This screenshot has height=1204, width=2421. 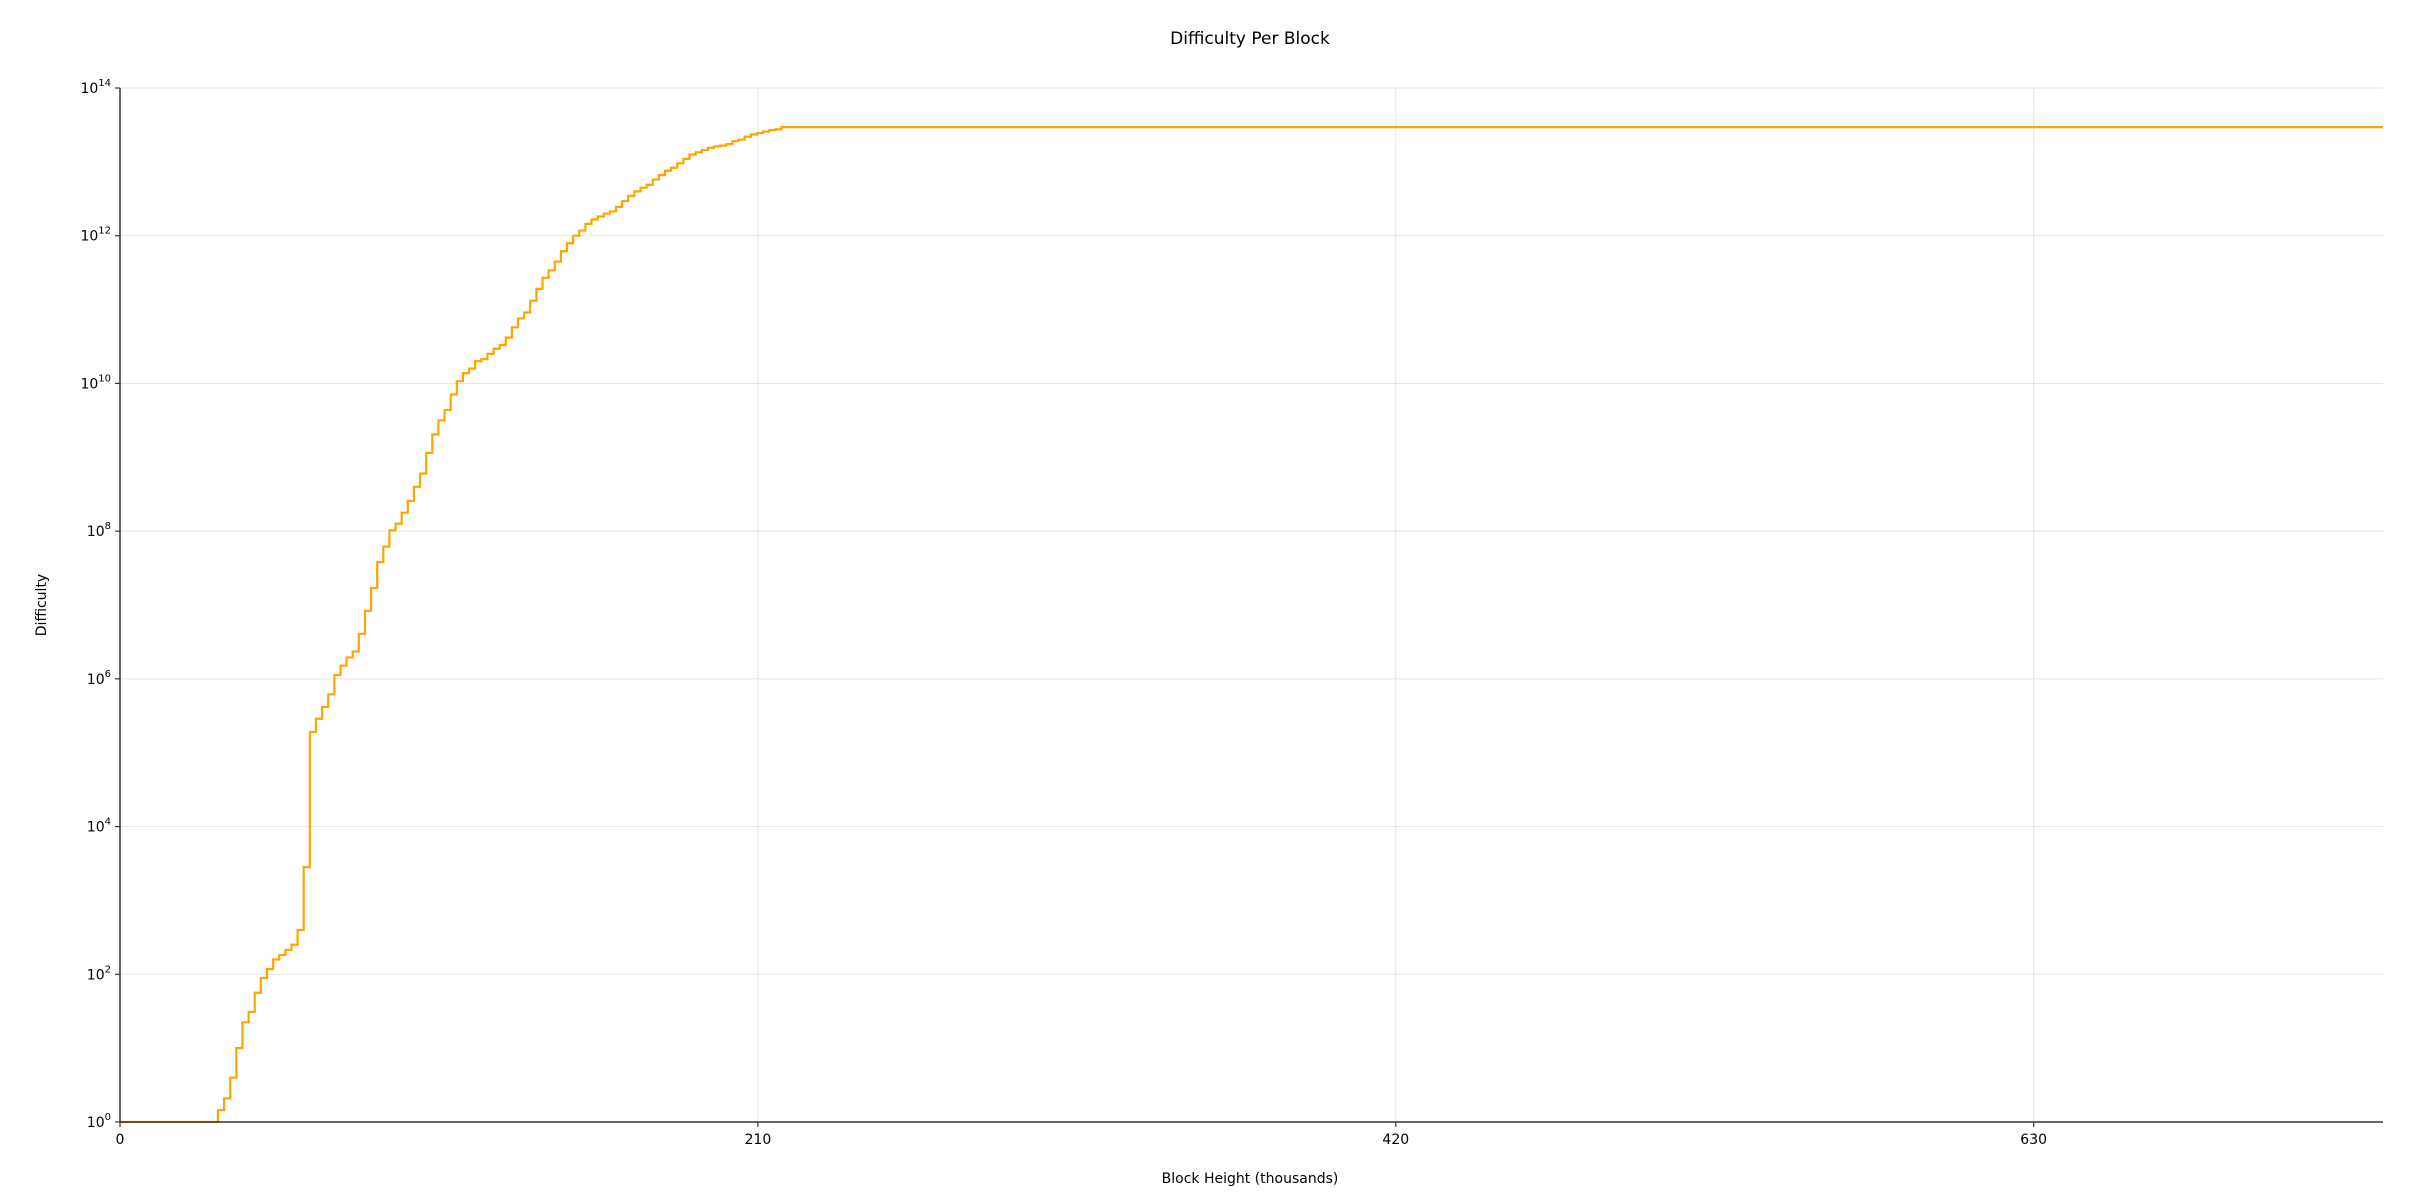 What do you see at coordinates (99, 530) in the screenshot?
I see `y-tick-label: 10⁸` at bounding box center [99, 530].